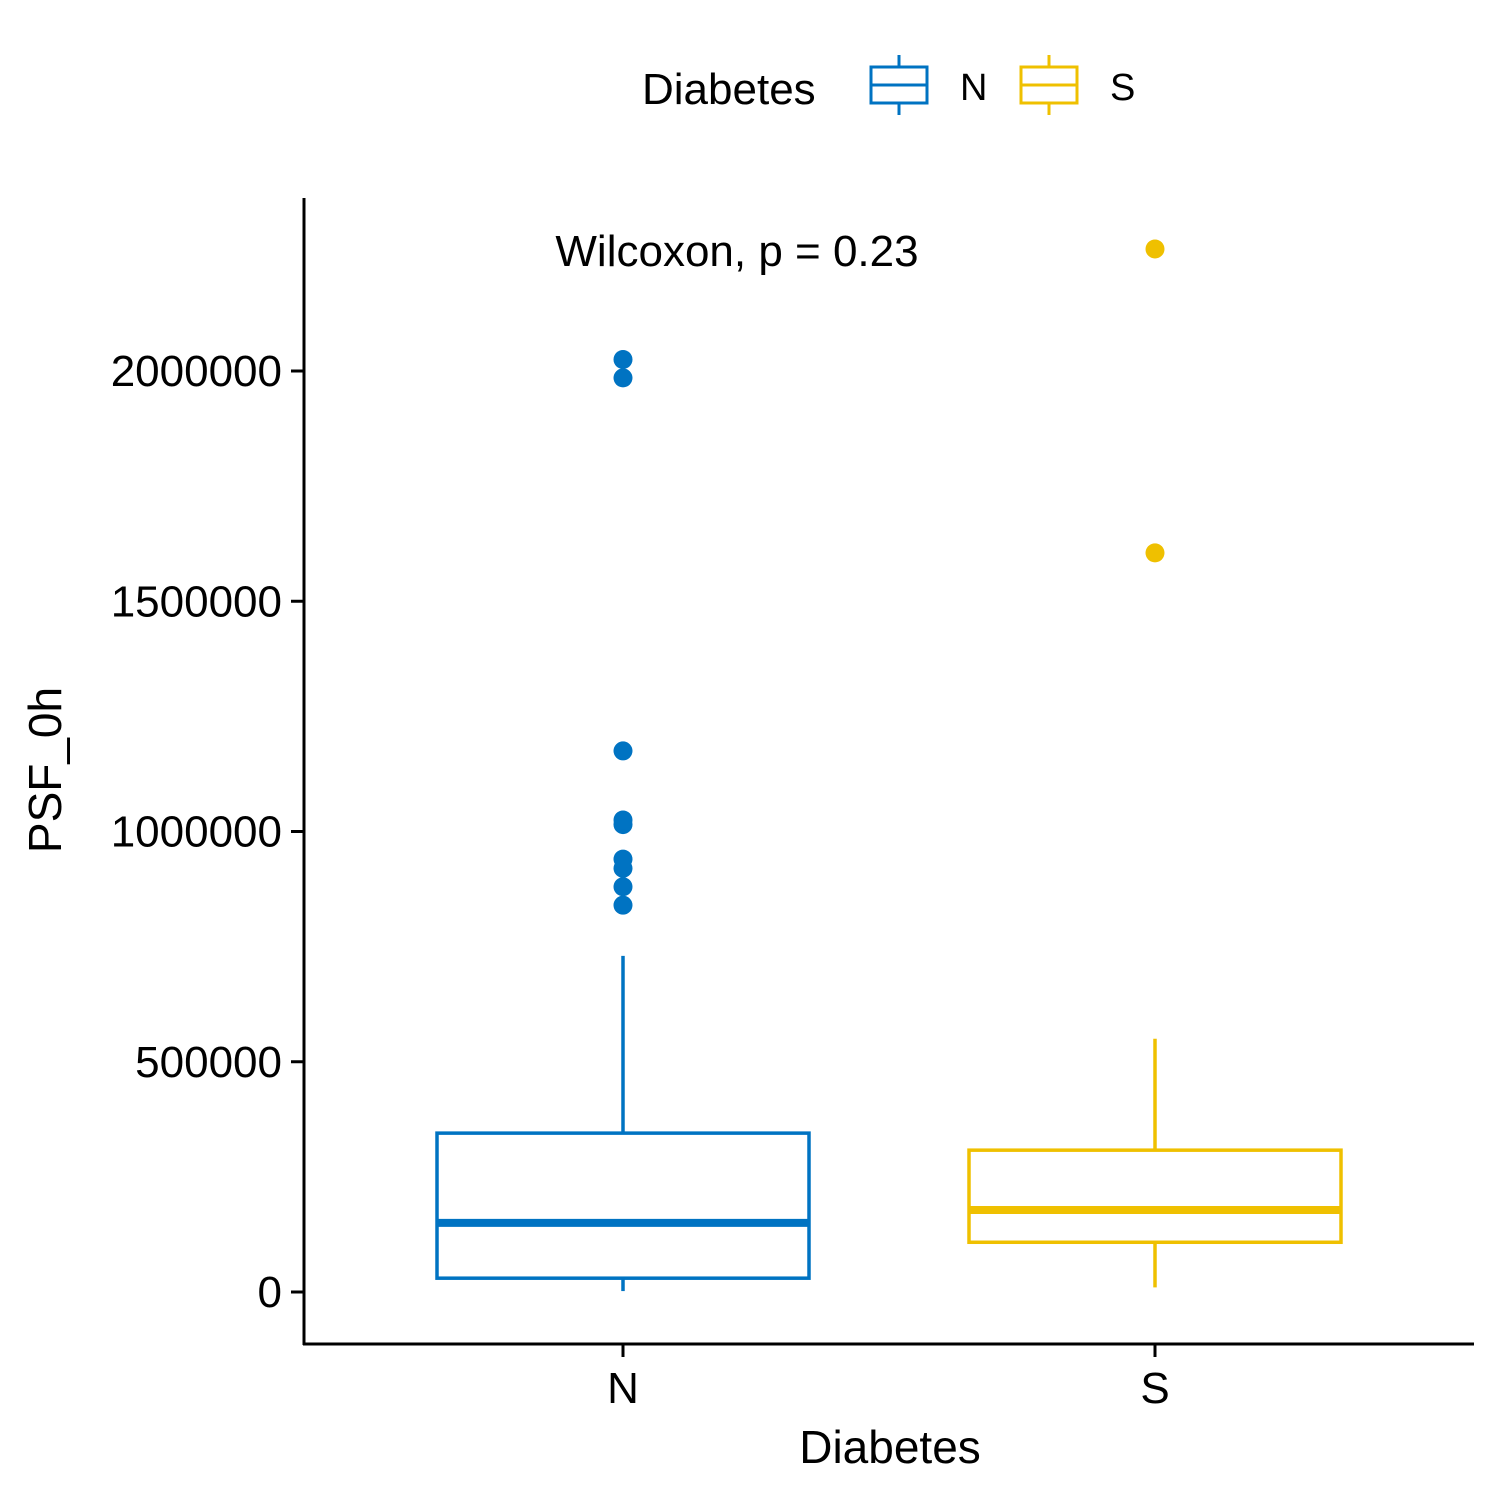  What do you see at coordinates (1122, 88) in the screenshot?
I see `legend-label-s: S` at bounding box center [1122, 88].